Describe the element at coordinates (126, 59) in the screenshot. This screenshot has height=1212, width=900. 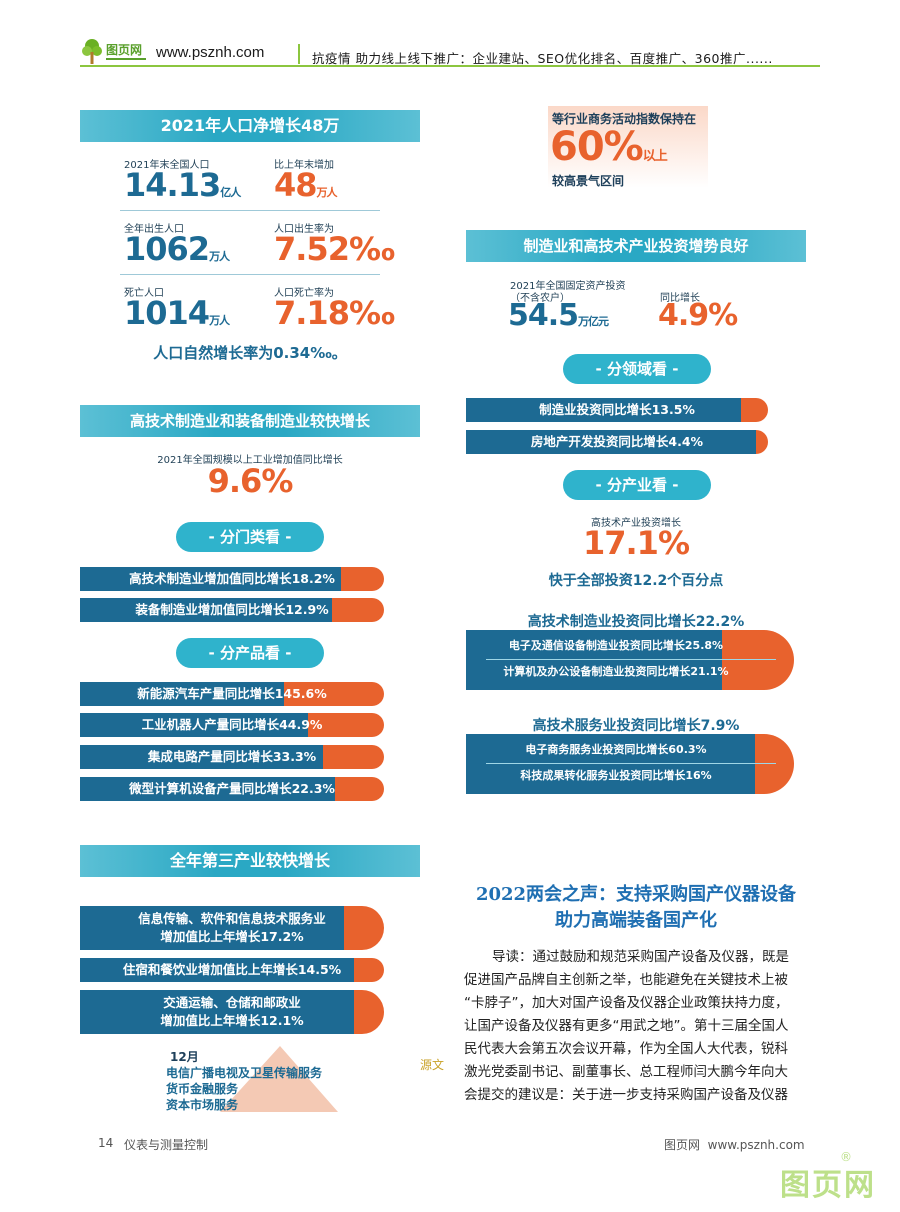
I see `logo-subtext` at that location.